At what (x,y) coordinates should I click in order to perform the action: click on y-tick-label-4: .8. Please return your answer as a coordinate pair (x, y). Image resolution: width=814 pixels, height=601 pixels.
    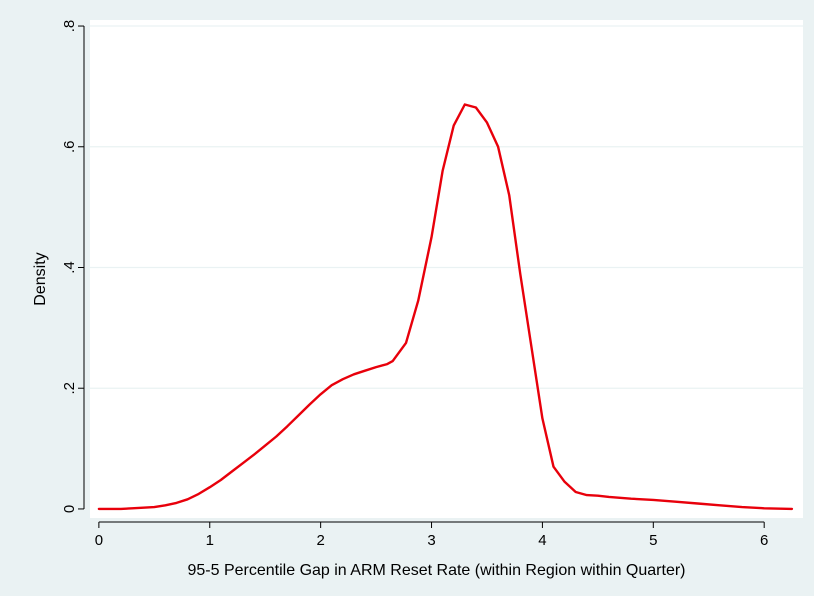
    Looking at the image, I should click on (69, 26).